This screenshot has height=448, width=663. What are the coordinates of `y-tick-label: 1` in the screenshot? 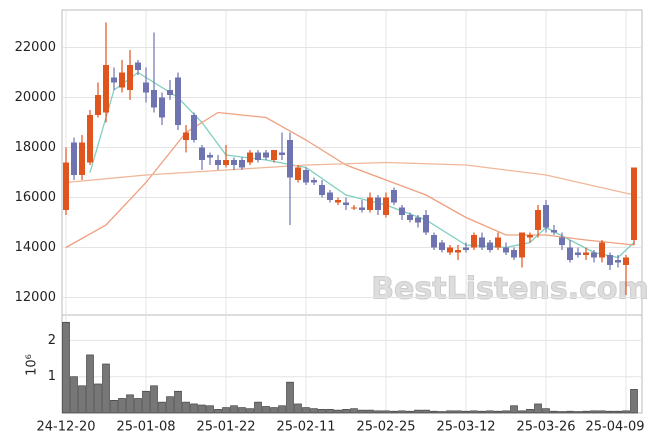 It's located at (52, 376).